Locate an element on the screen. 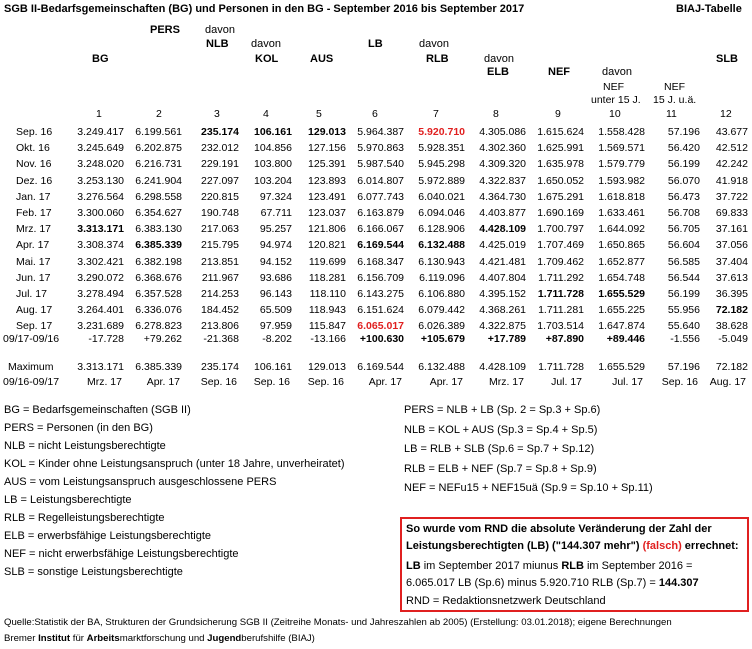  table-cell: 4.305.086 is located at coordinates (502, 132).